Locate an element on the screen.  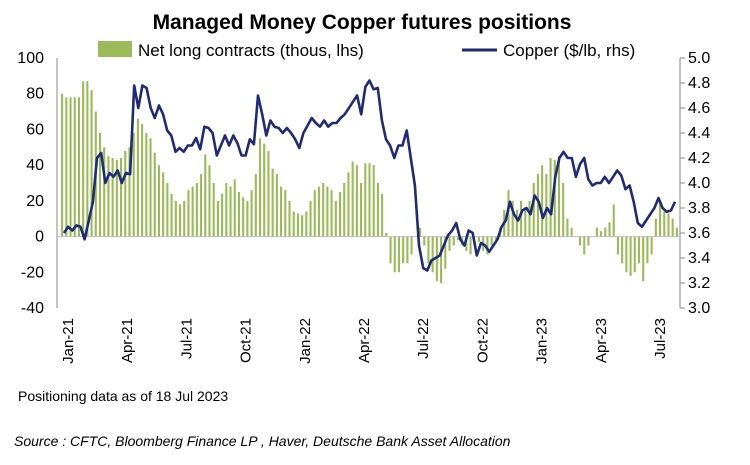
legend-bar-swatch is located at coordinates (115, 49).